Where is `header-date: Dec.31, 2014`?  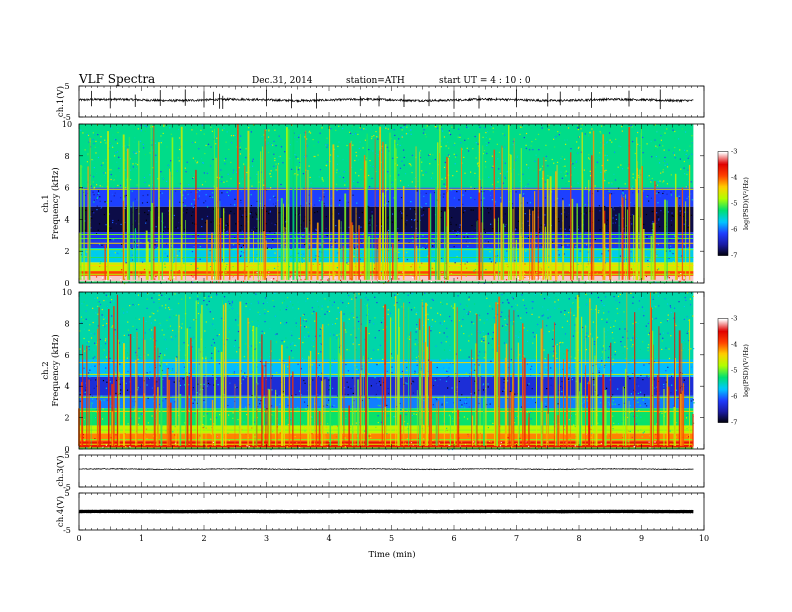
header-date: Dec.31, 2014 is located at coordinates (282, 81).